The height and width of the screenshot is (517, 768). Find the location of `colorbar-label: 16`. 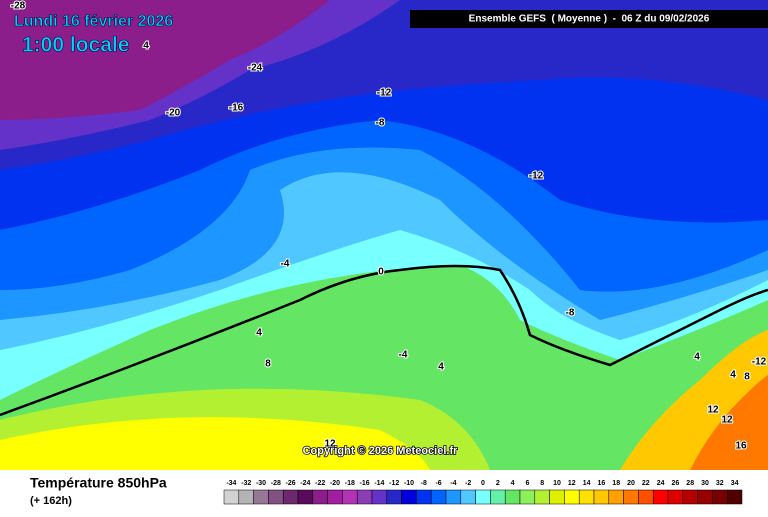

colorbar-label: 16 is located at coordinates (602, 483).